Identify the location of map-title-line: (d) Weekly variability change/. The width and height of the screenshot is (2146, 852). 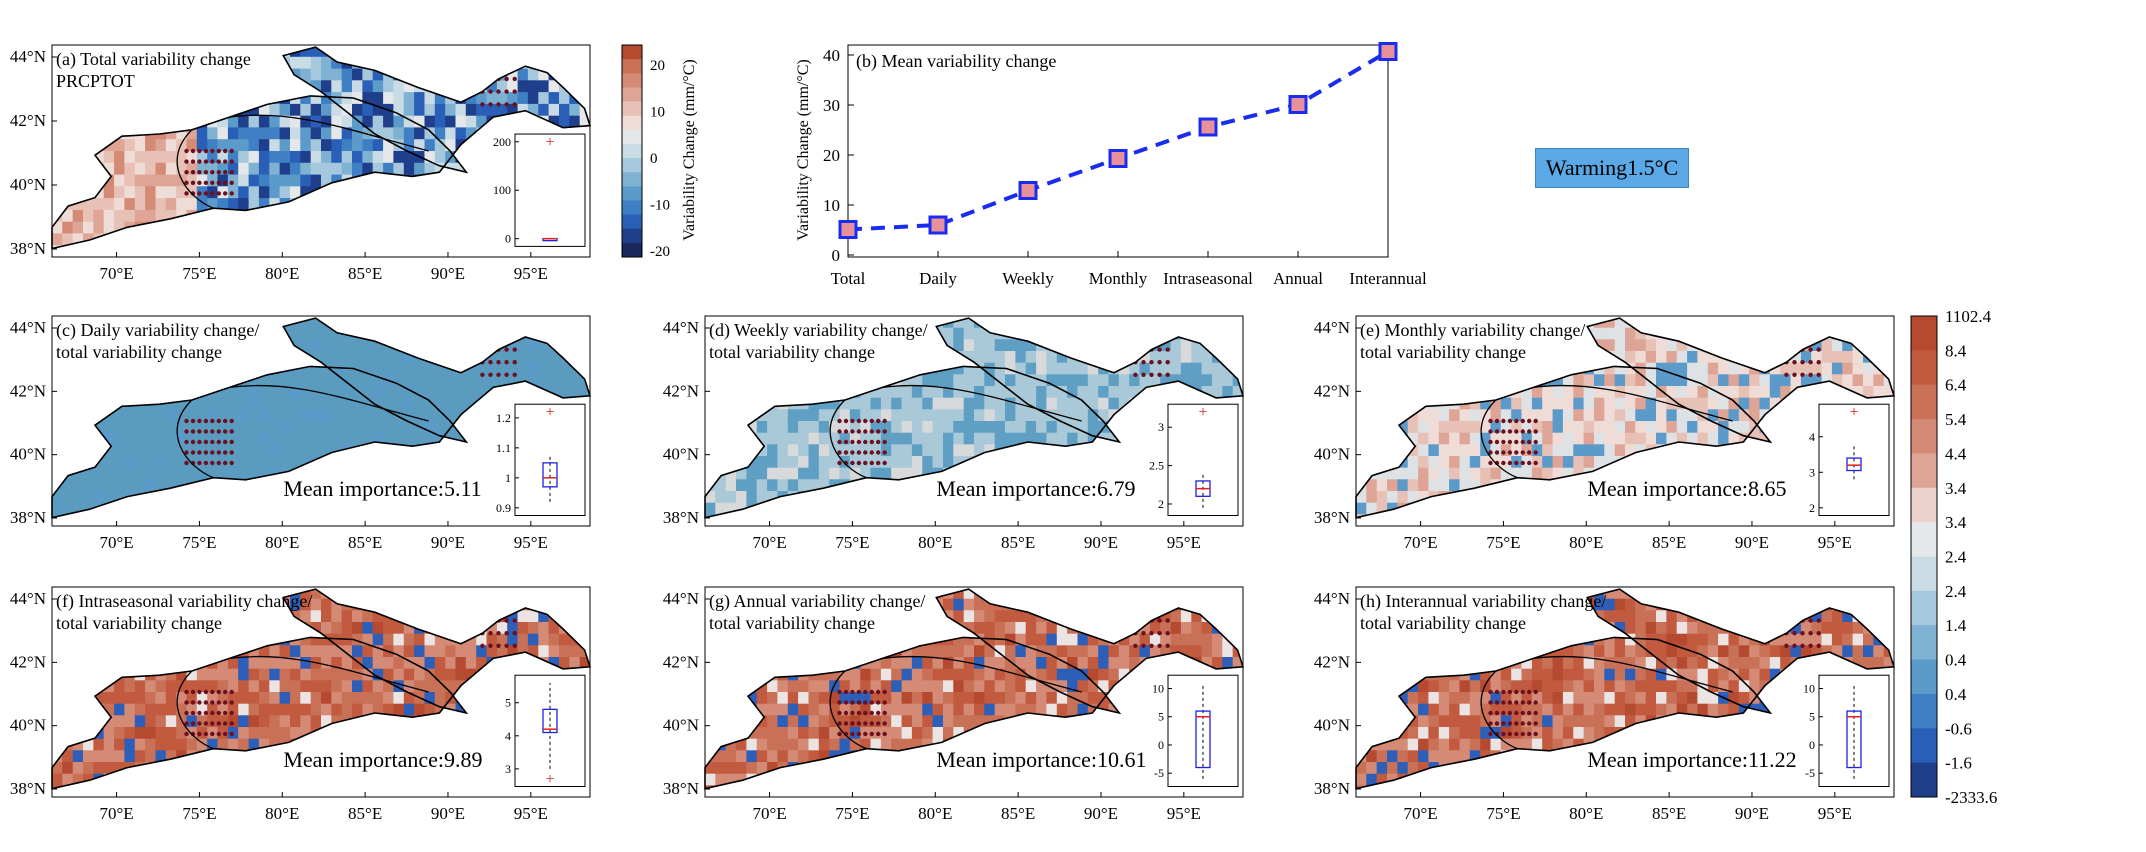
(818, 330).